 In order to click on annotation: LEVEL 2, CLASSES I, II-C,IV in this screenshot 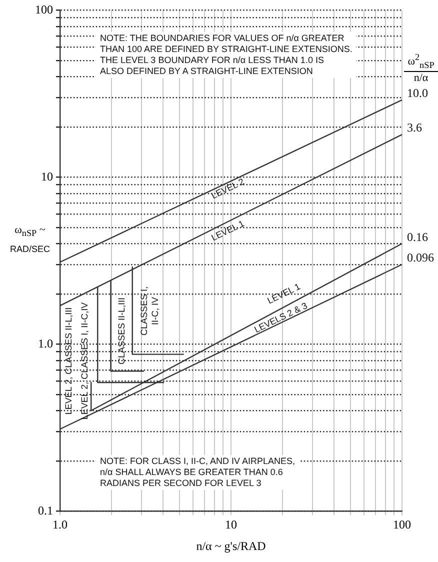, I will do `click(84, 361)`.